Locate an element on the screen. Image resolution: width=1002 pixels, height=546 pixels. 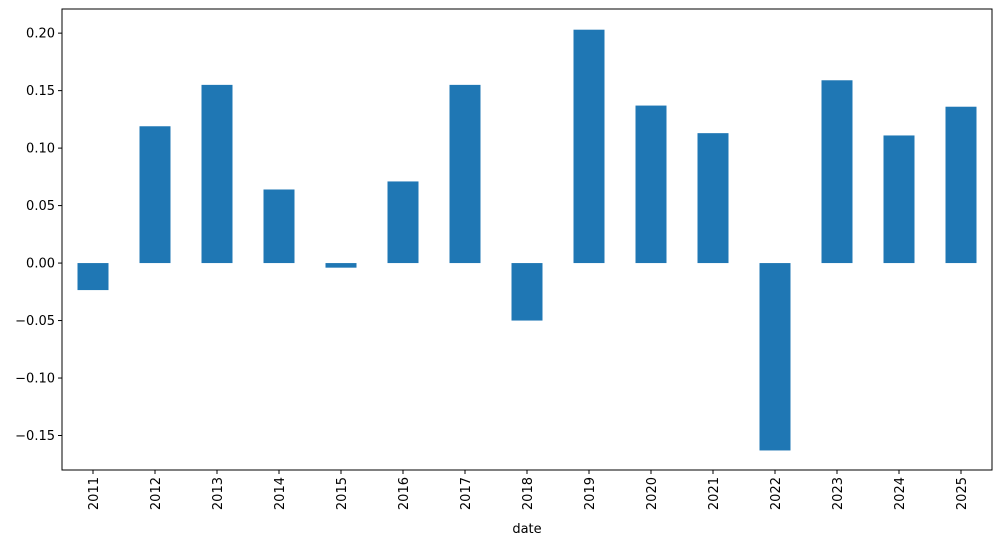
y-tick-label: −0.15 is located at coordinates (35, 436).